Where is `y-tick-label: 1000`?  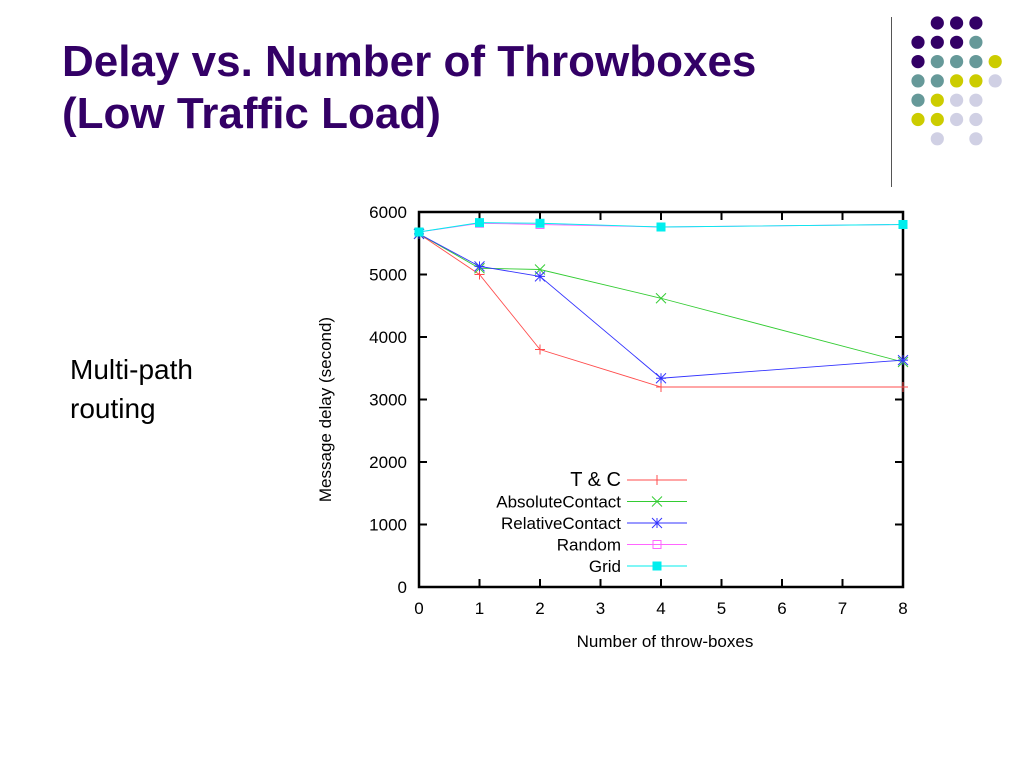
y-tick-label: 1000 is located at coordinates (388, 525).